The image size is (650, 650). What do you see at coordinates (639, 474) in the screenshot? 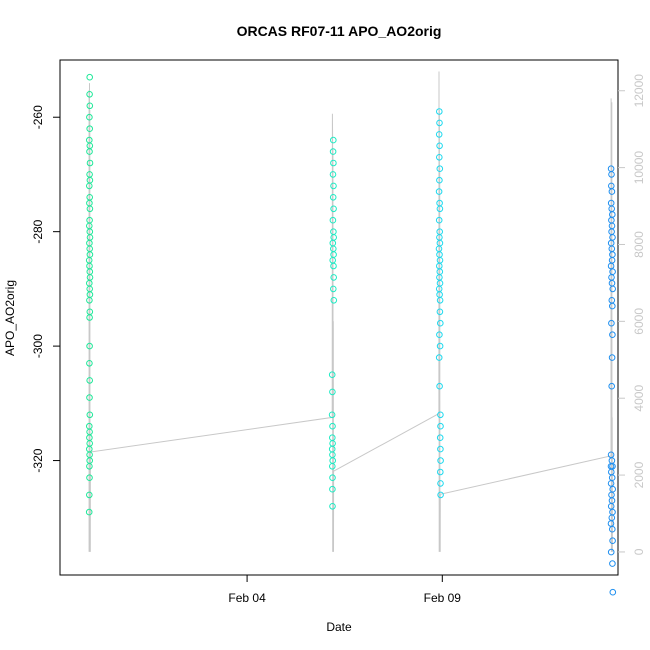
I see `y2-tick-label: 2000` at bounding box center [639, 474].